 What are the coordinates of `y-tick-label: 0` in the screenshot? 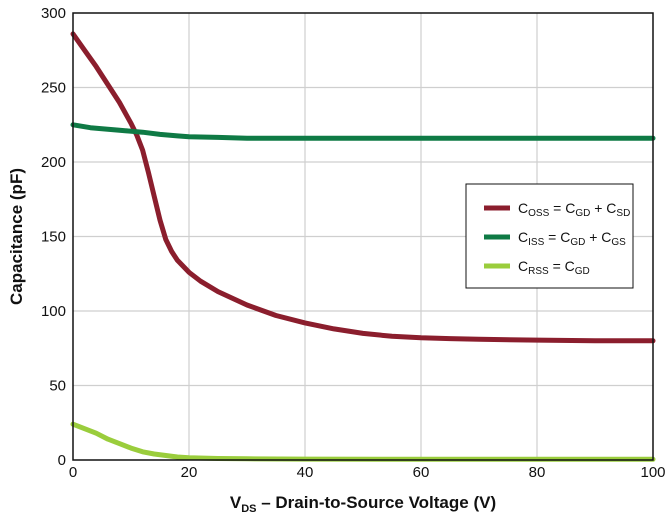 It's located at (62, 460).